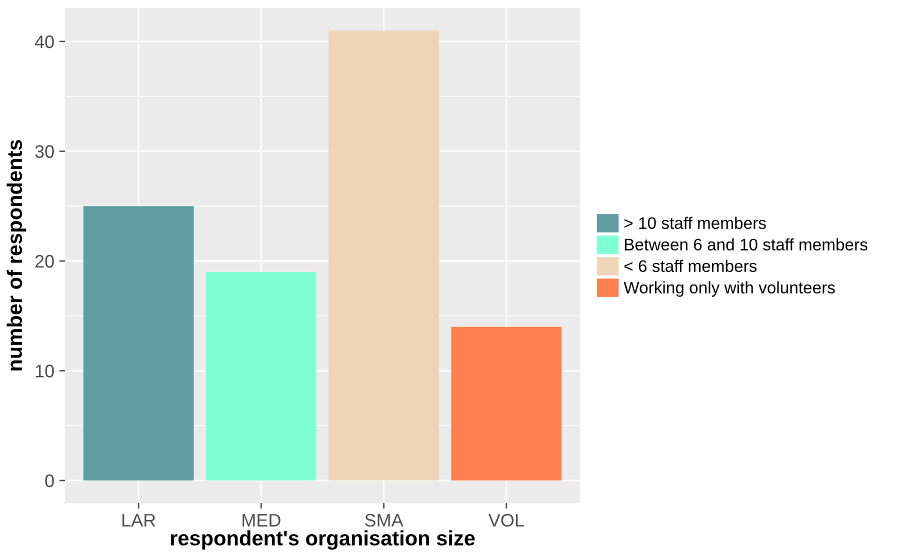  I want to click on x-tick-label: VOL, so click(506, 520).